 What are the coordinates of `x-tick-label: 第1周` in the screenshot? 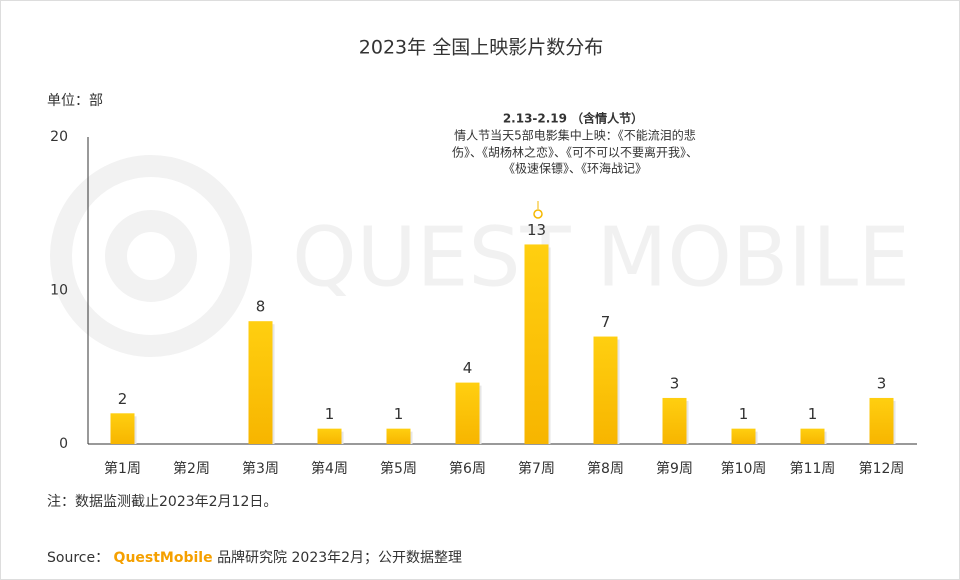 It's located at (122, 468).